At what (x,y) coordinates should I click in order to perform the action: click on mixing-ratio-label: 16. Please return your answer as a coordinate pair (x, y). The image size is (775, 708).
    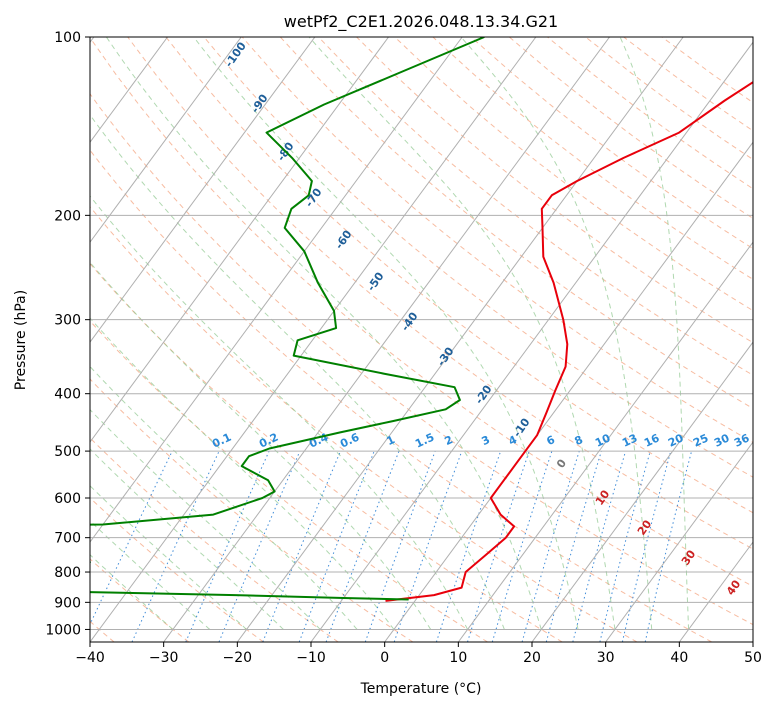
    Looking at the image, I should click on (652, 440).